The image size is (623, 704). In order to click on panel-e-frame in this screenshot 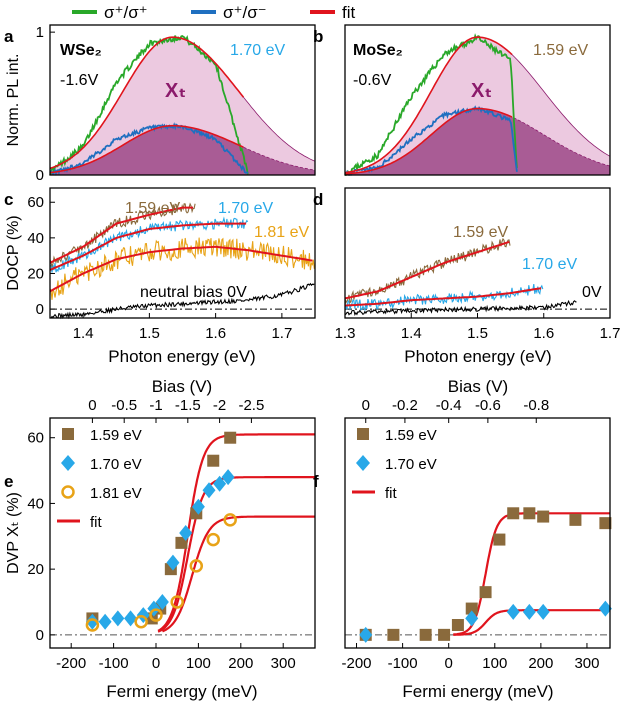, I will do `click(182, 533)`.